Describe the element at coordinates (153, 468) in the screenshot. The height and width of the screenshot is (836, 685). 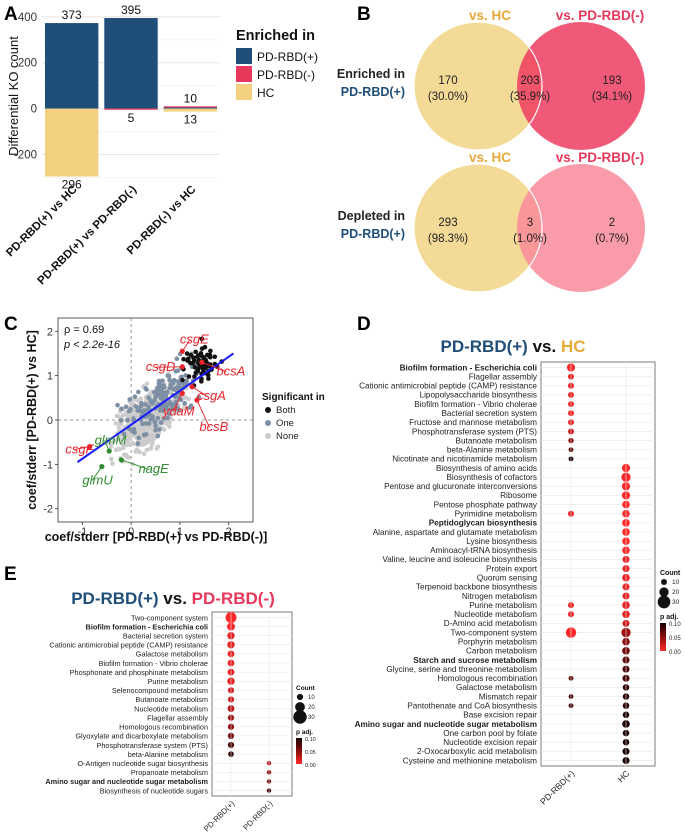
I see `c-gene-label: nagE` at that location.